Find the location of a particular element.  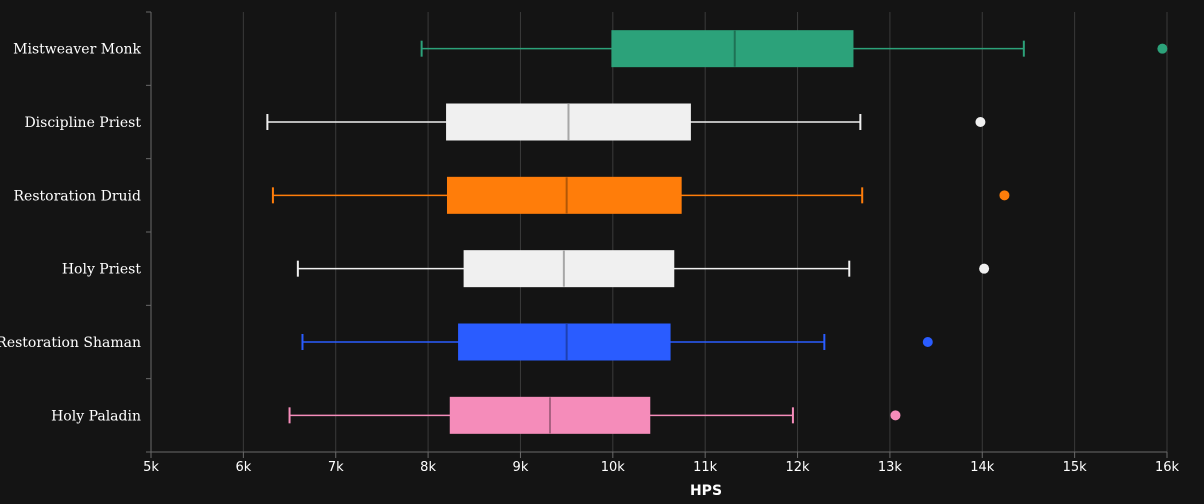

box-holy-paladin is located at coordinates (594, 415).